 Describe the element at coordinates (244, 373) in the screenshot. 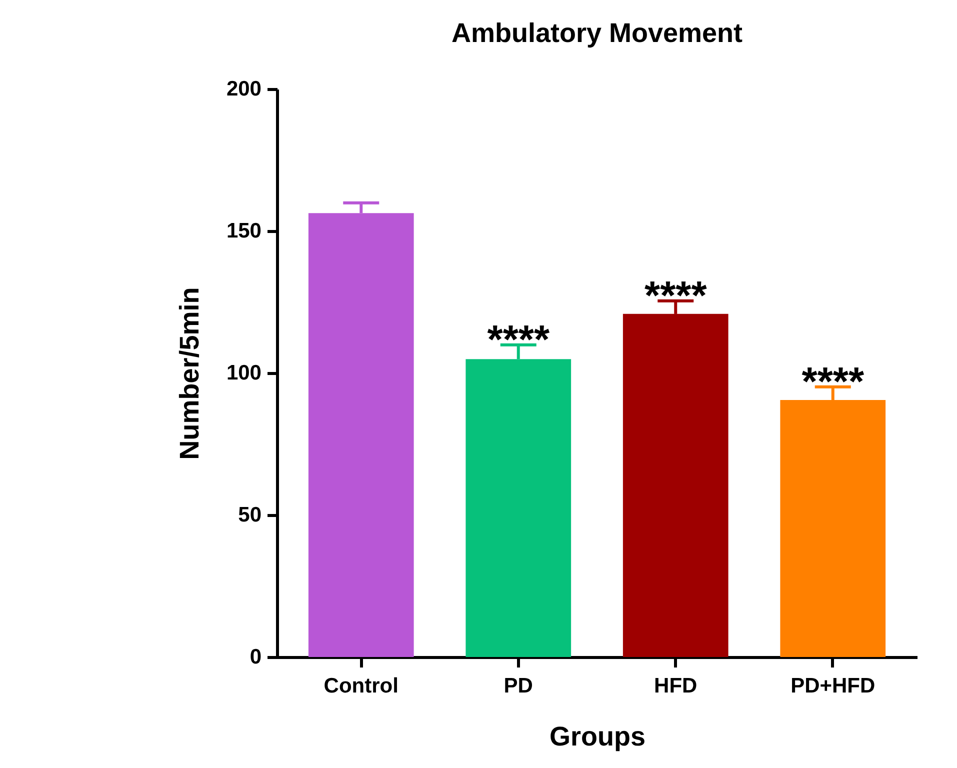

I see `y-tick-label: 100` at that location.